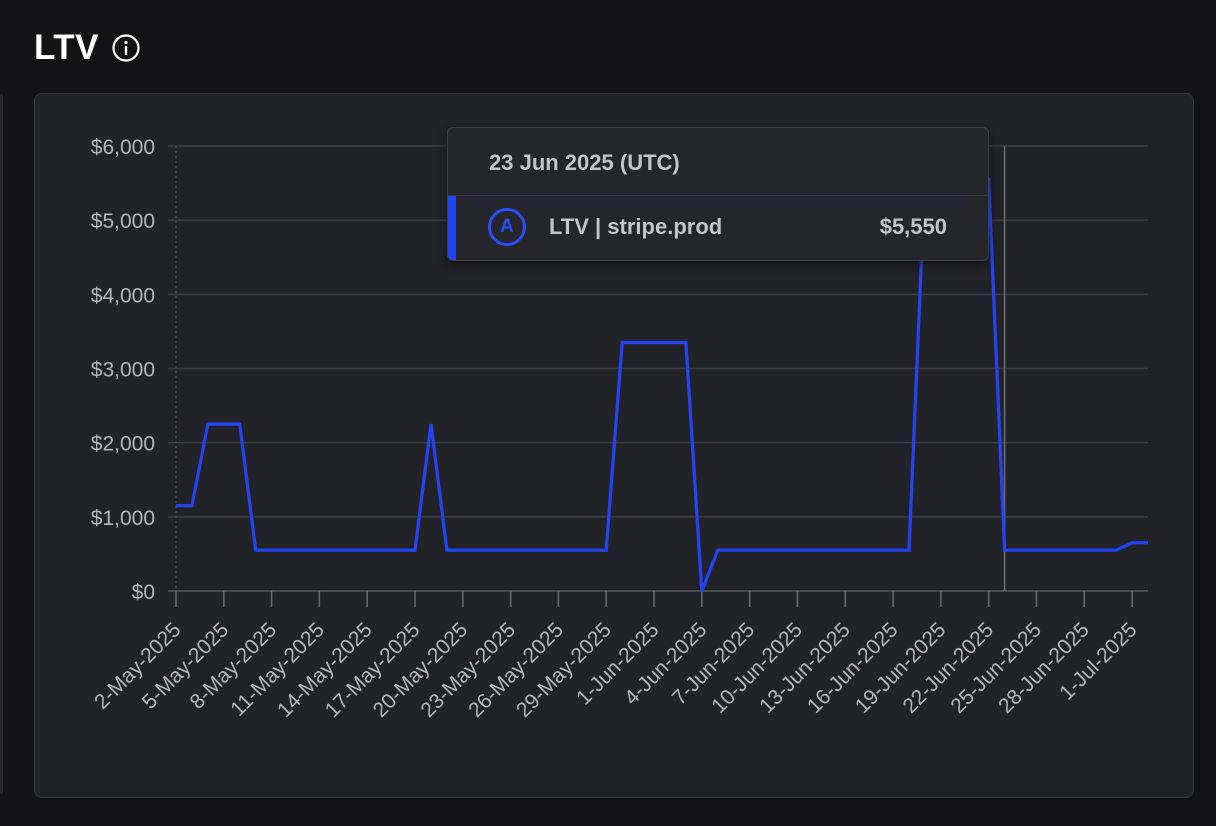 The image size is (1216, 826). What do you see at coordinates (126, 48) in the screenshot?
I see `info-circle-icon` at bounding box center [126, 48].